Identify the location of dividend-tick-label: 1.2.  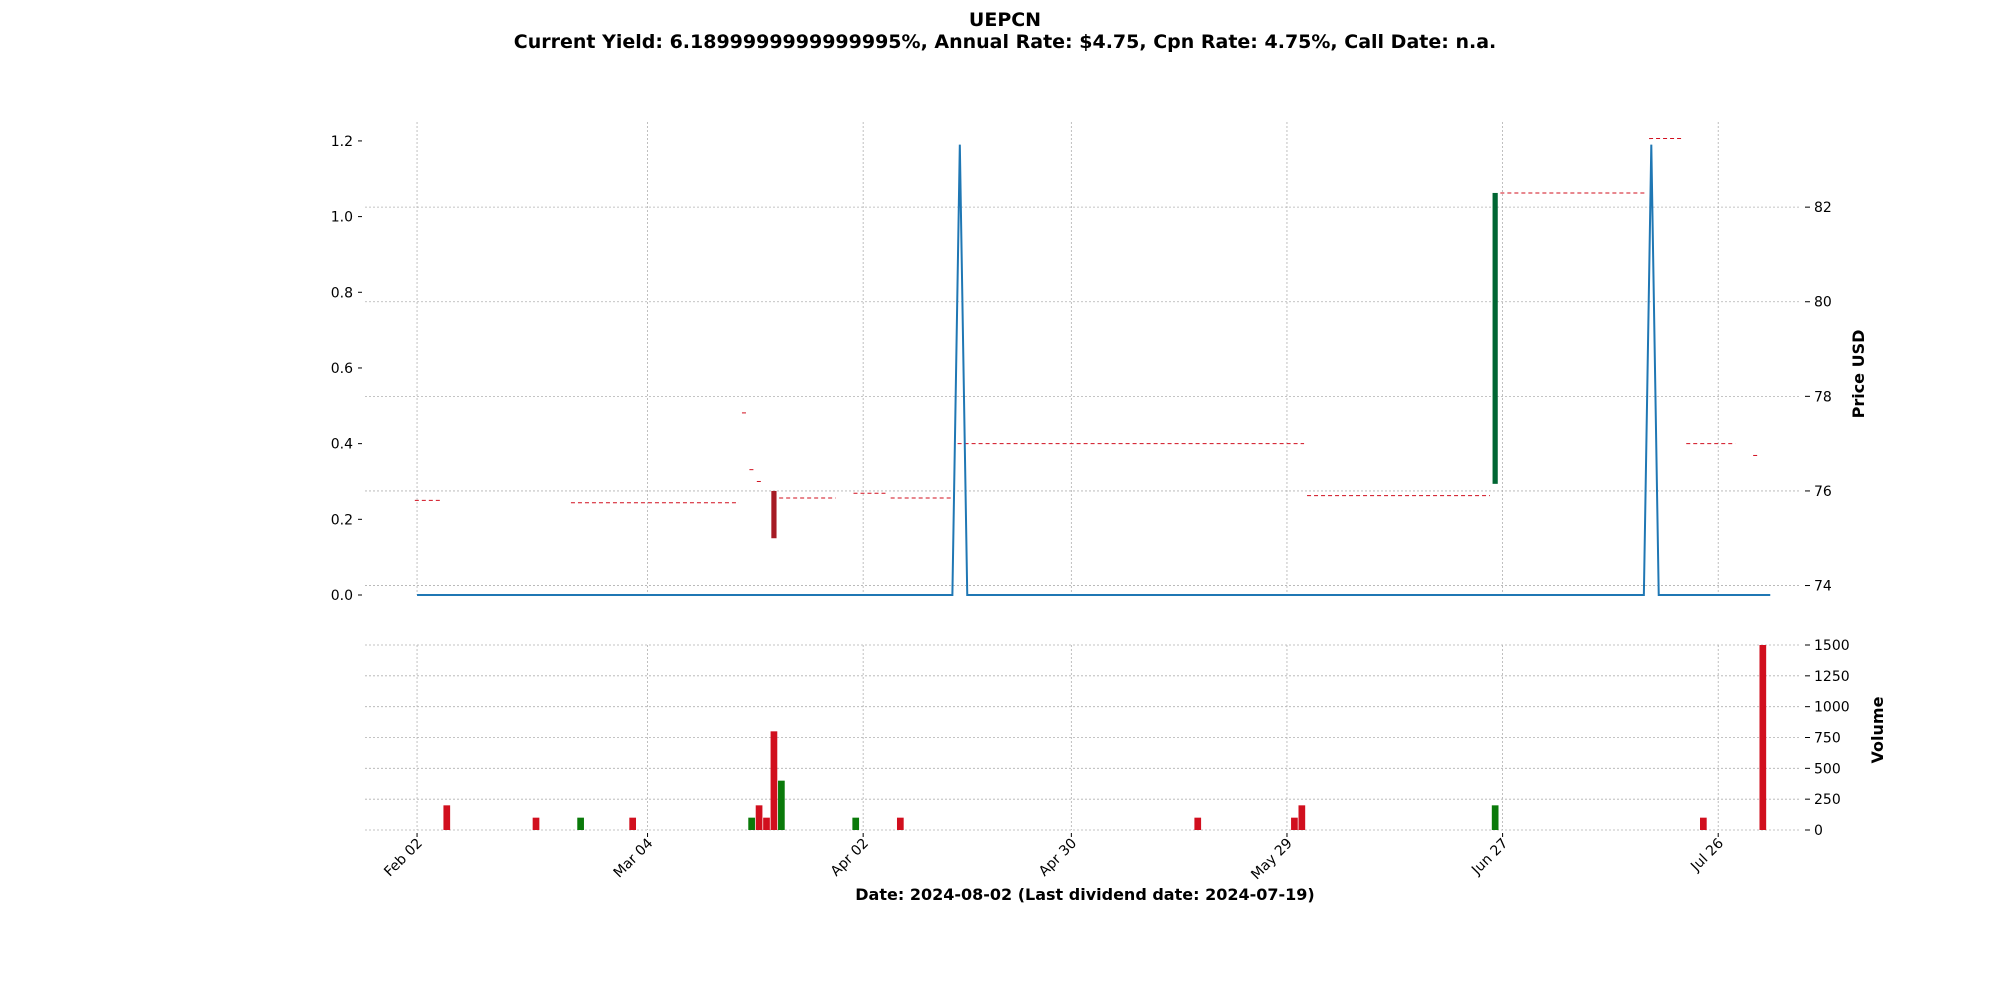
(342, 142).